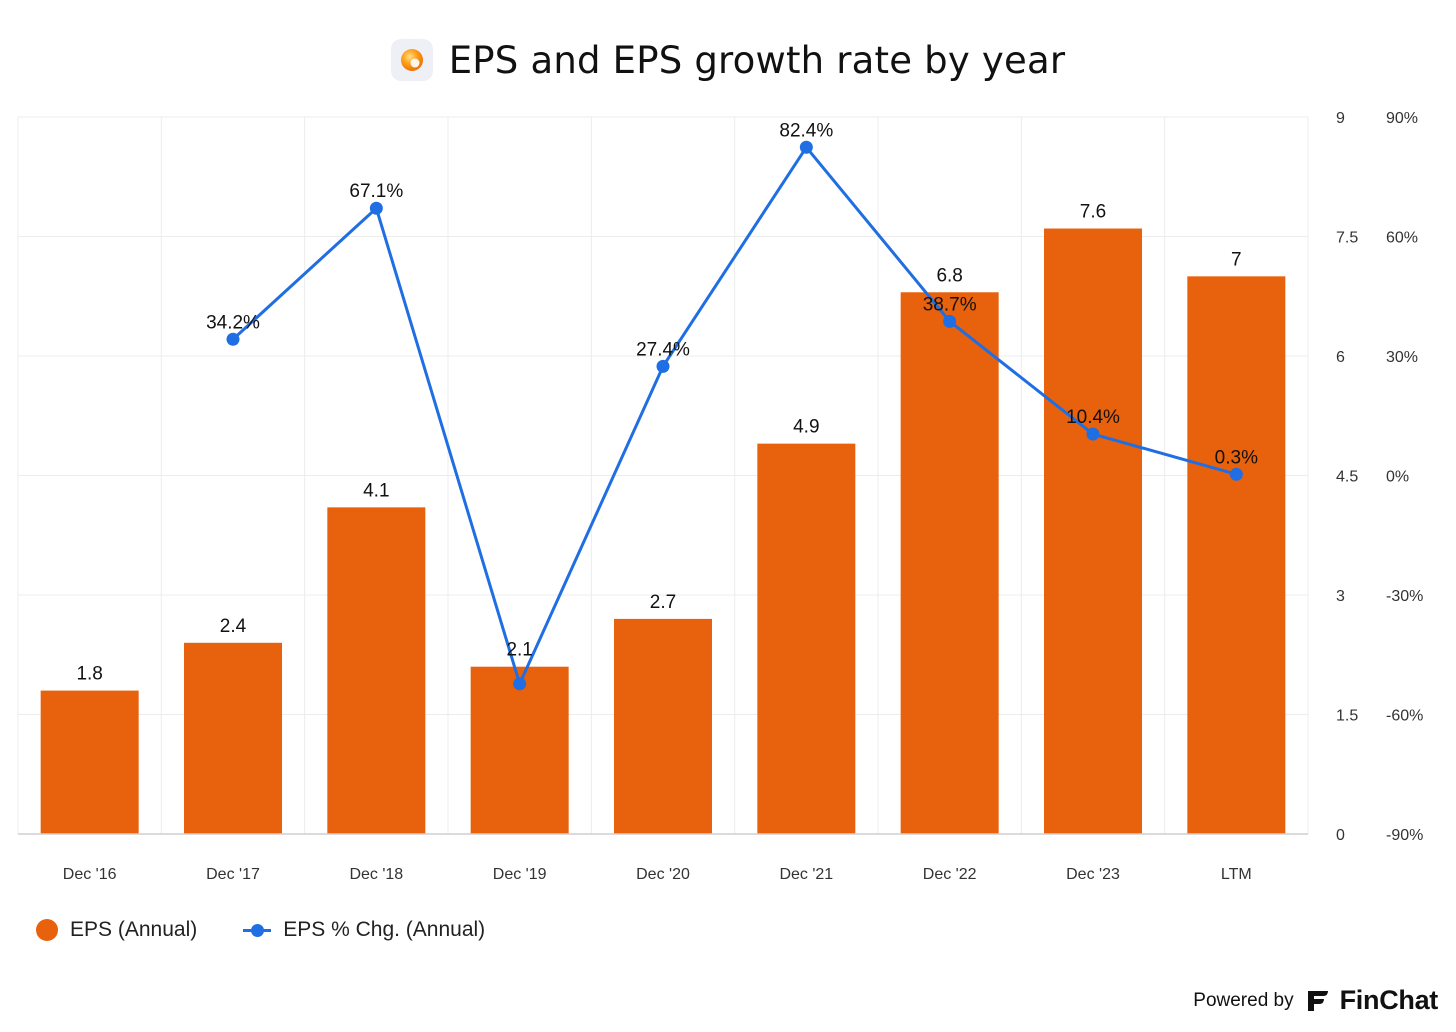 This screenshot has width=1456, height=1032. What do you see at coordinates (1093, 212) in the screenshot?
I see `eps-bar-label: 7.6` at bounding box center [1093, 212].